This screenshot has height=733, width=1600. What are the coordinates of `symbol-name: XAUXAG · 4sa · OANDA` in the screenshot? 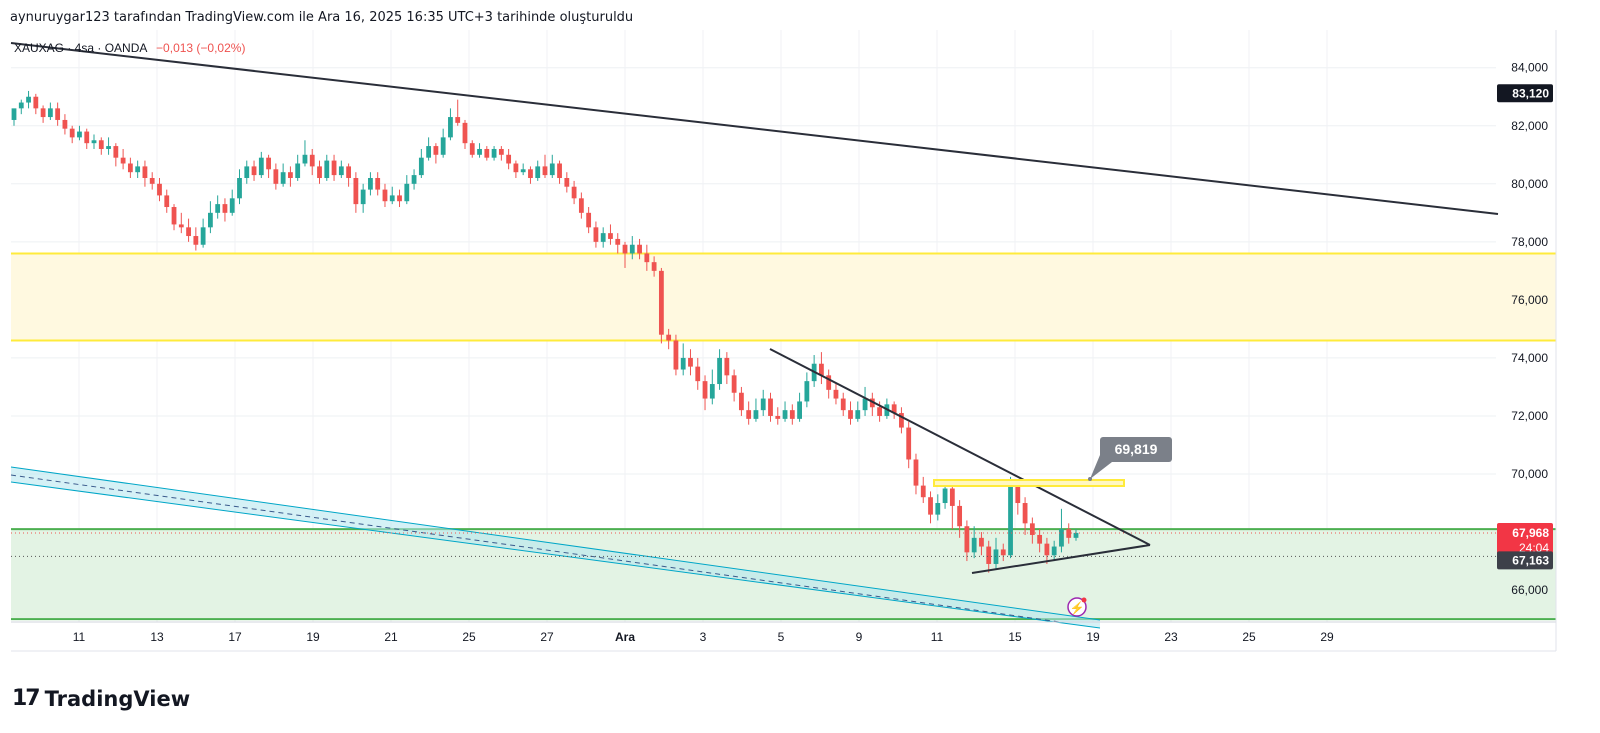 It's located at (80, 48).